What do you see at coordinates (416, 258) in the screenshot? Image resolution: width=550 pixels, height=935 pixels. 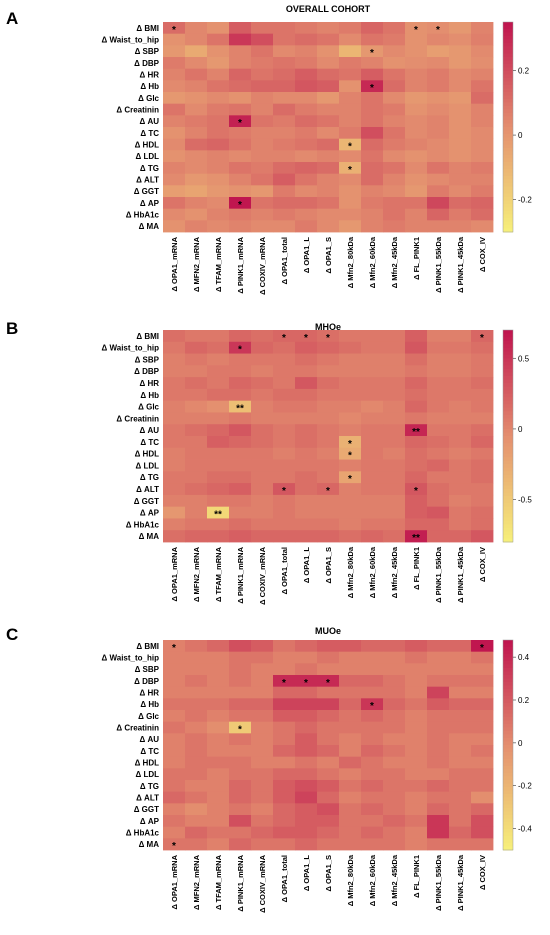 I see `column-label: Δ FL_PINK1` at bounding box center [416, 258].